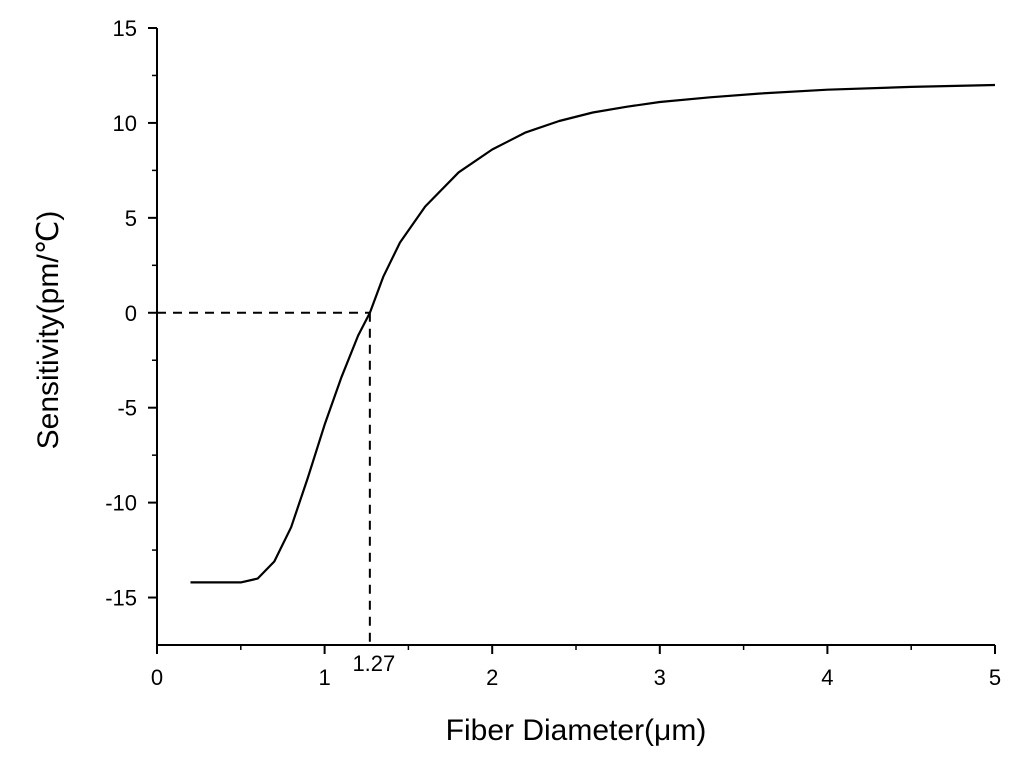 This screenshot has height=768, width=1024. What do you see at coordinates (157, 677) in the screenshot?
I see `x-tick-label: 0` at bounding box center [157, 677].